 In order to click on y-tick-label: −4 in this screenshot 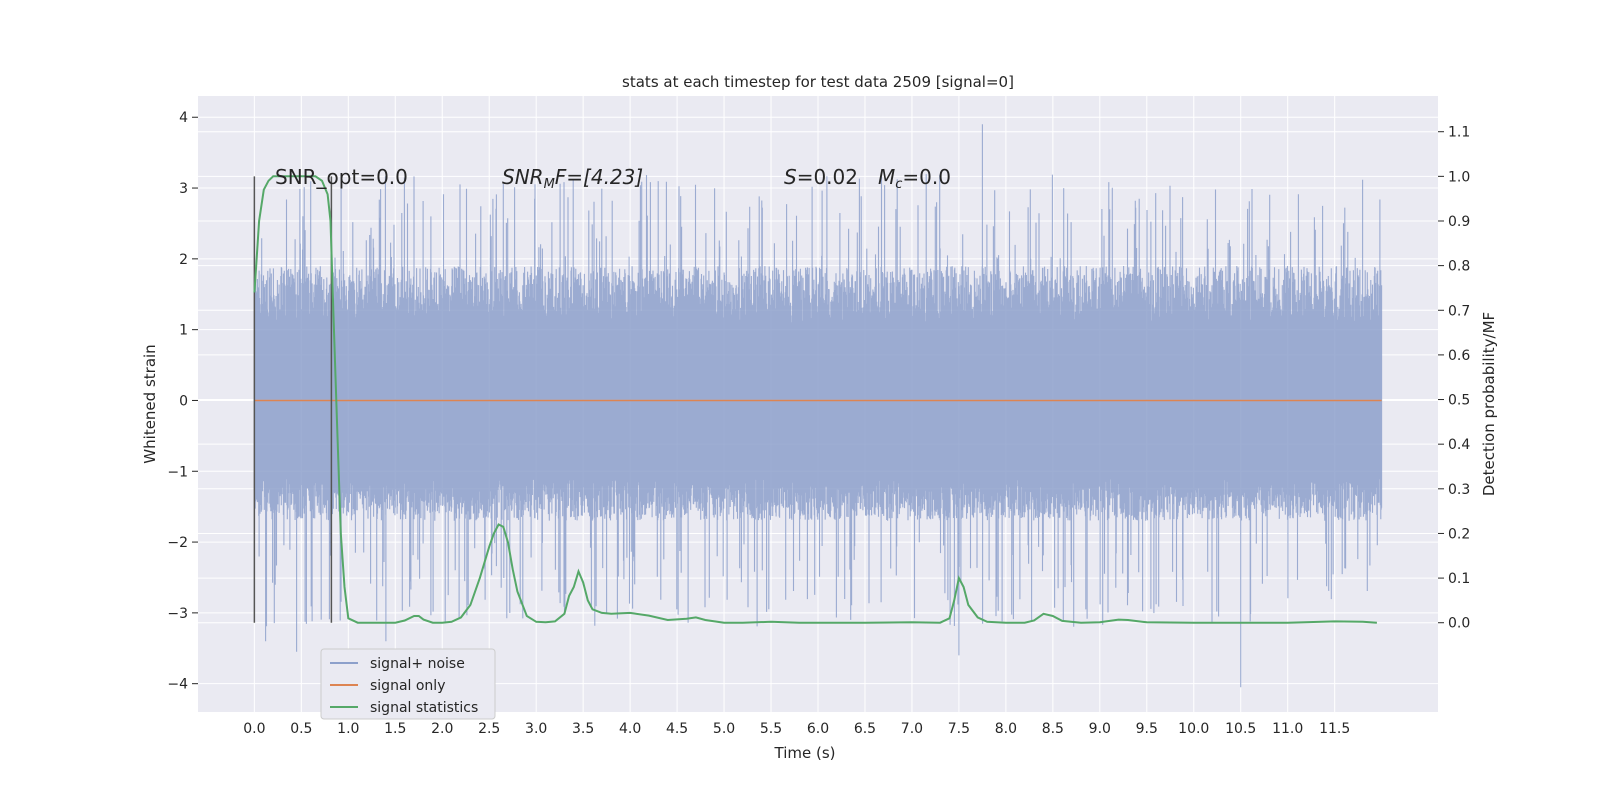, I will do `click(177, 685)`.